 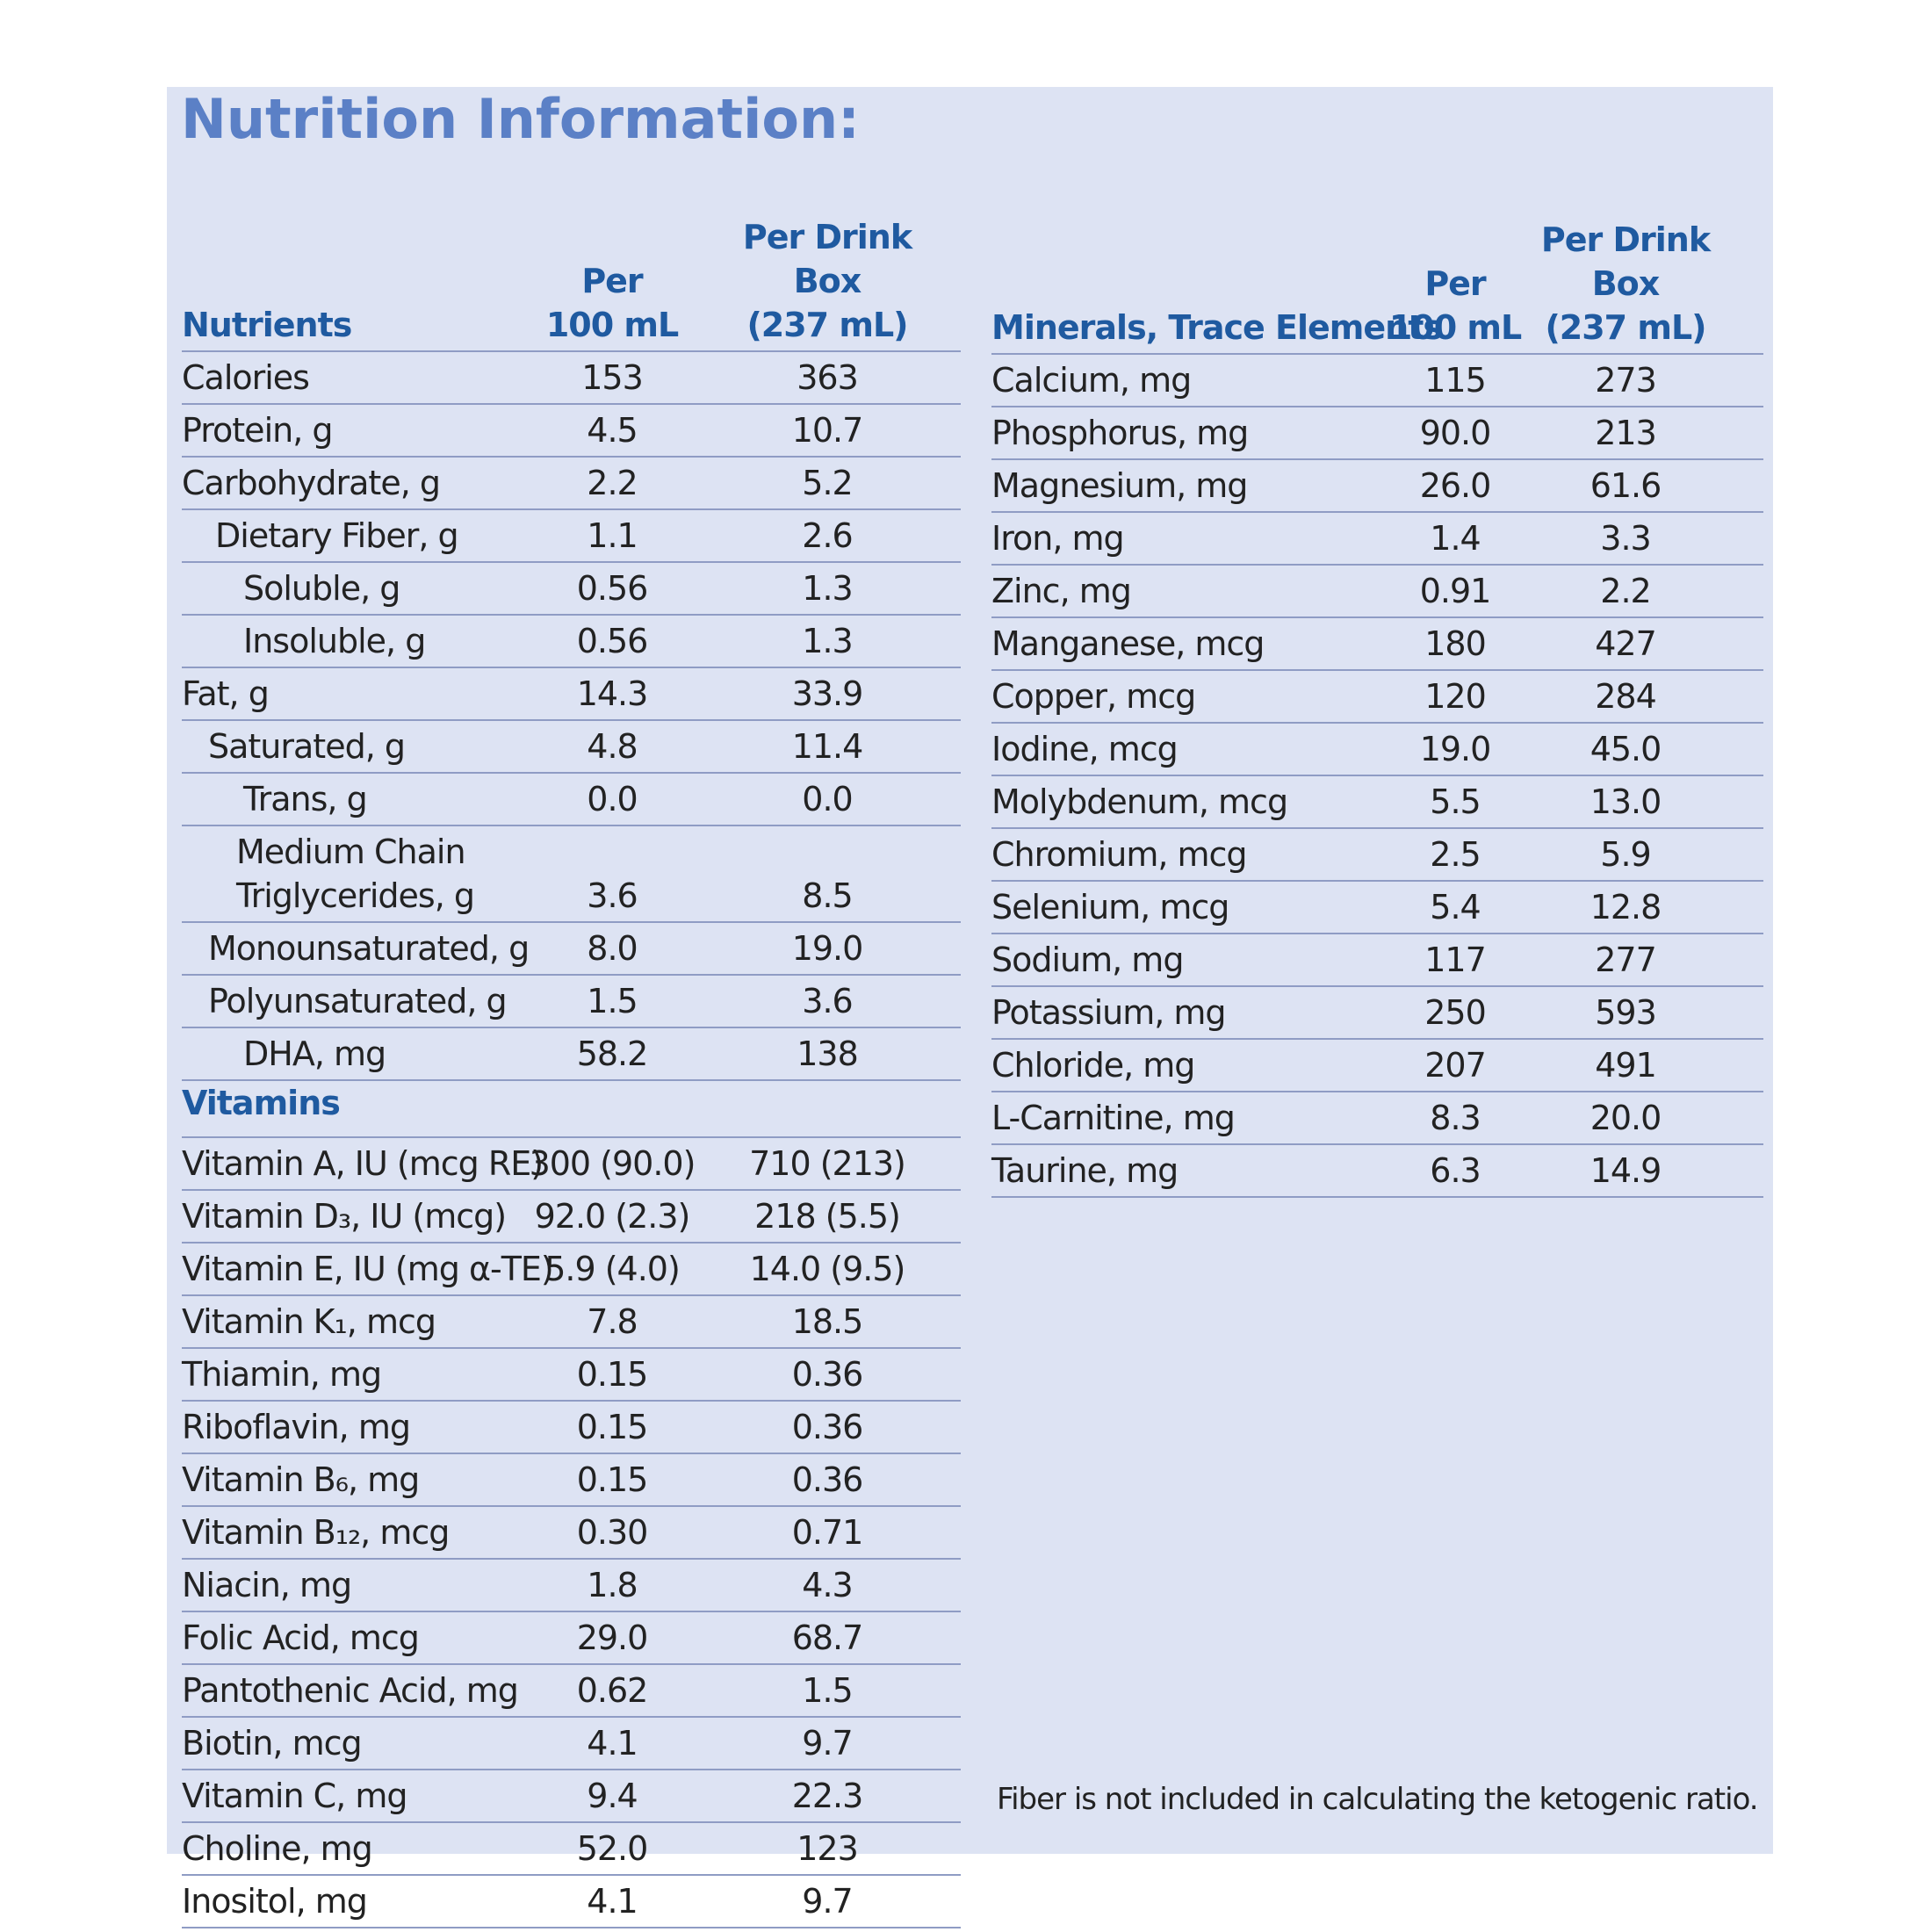 What do you see at coordinates (828, 483) in the screenshot?
I see `per-box: 5.2` at bounding box center [828, 483].